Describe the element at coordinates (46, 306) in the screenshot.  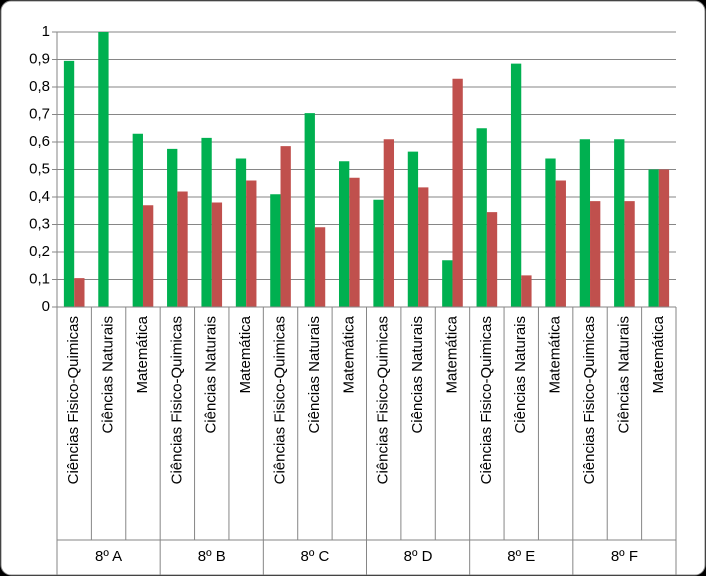
I see `y-tick-label: 0` at that location.